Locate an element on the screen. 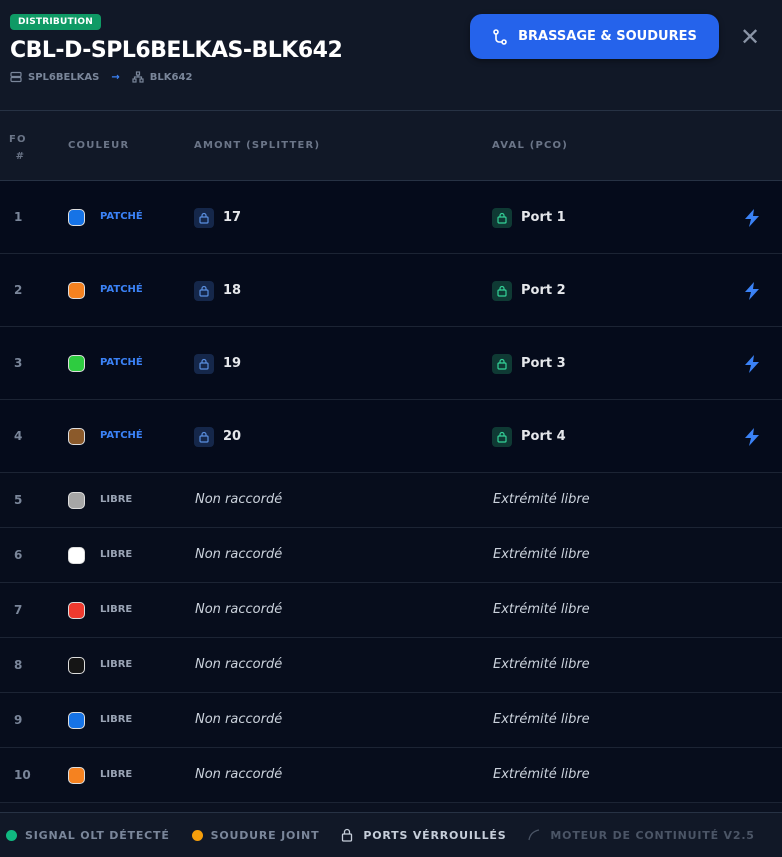 Image resolution: width=782 pixels, height=857 pixels. downstream-port: Port 1 is located at coordinates (543, 217).